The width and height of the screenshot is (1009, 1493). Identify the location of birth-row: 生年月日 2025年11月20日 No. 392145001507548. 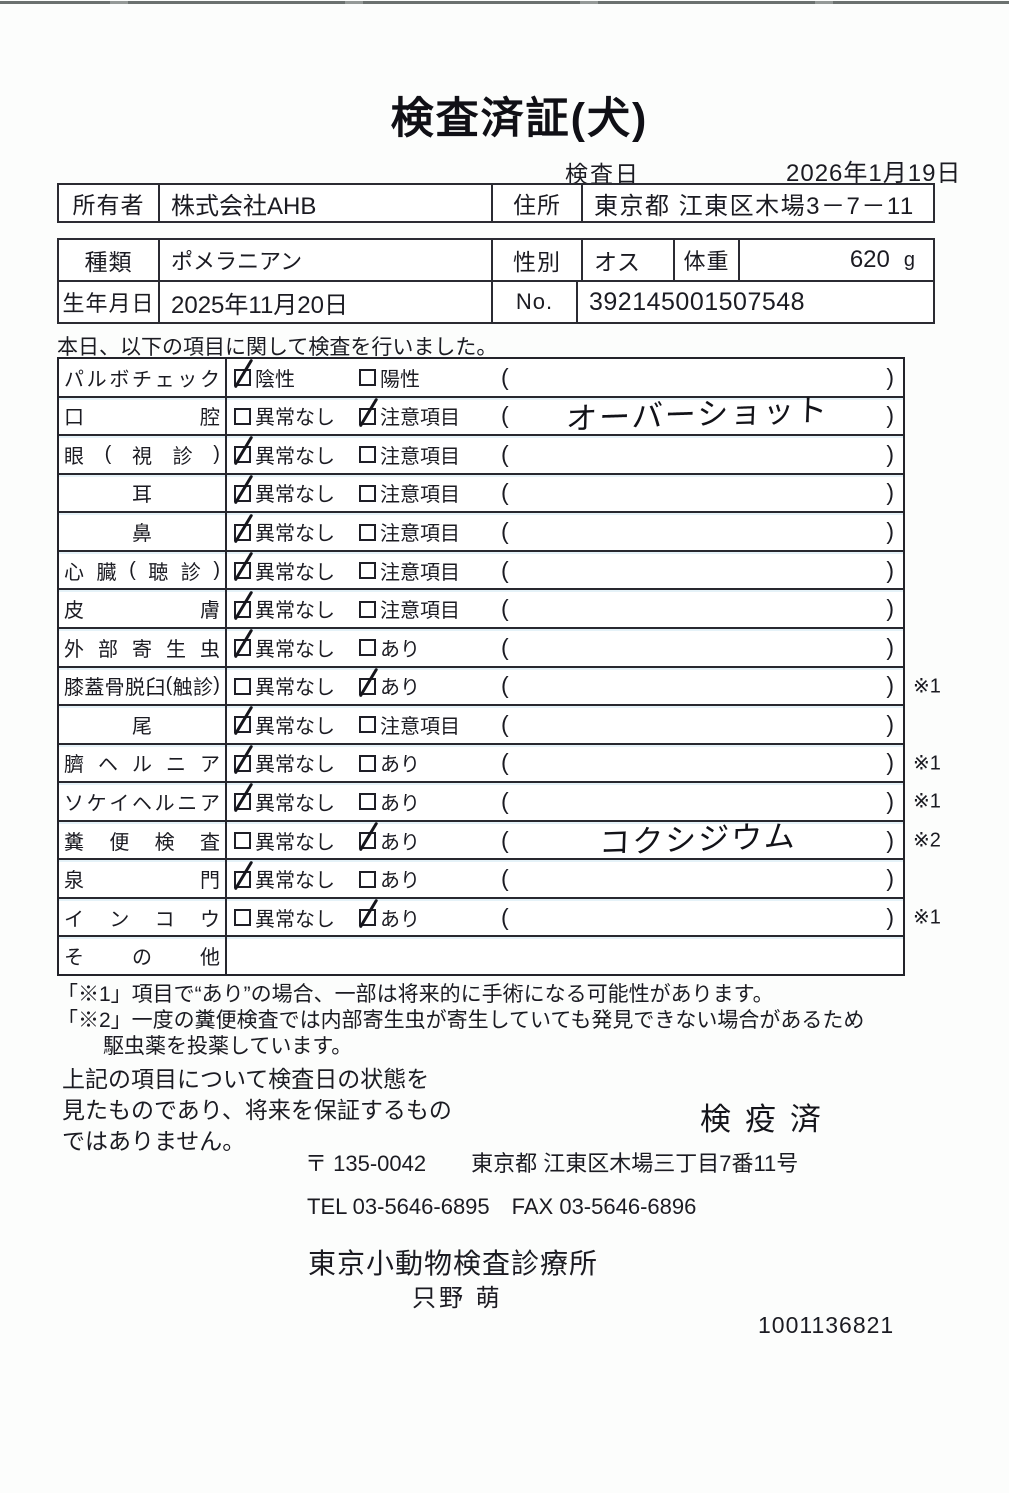
(496, 302).